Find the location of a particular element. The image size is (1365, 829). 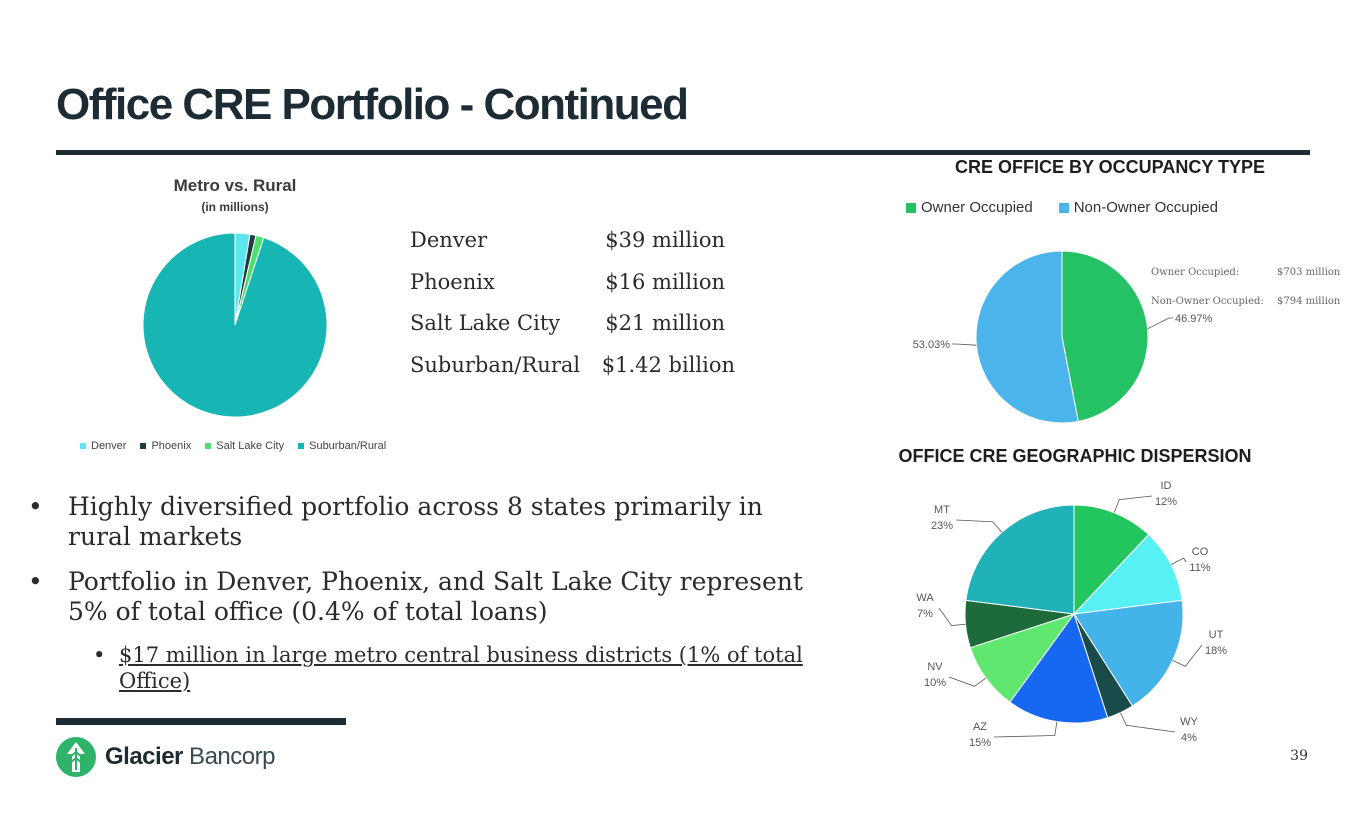

pie-category-label: ID is located at coordinates (1166, 486).